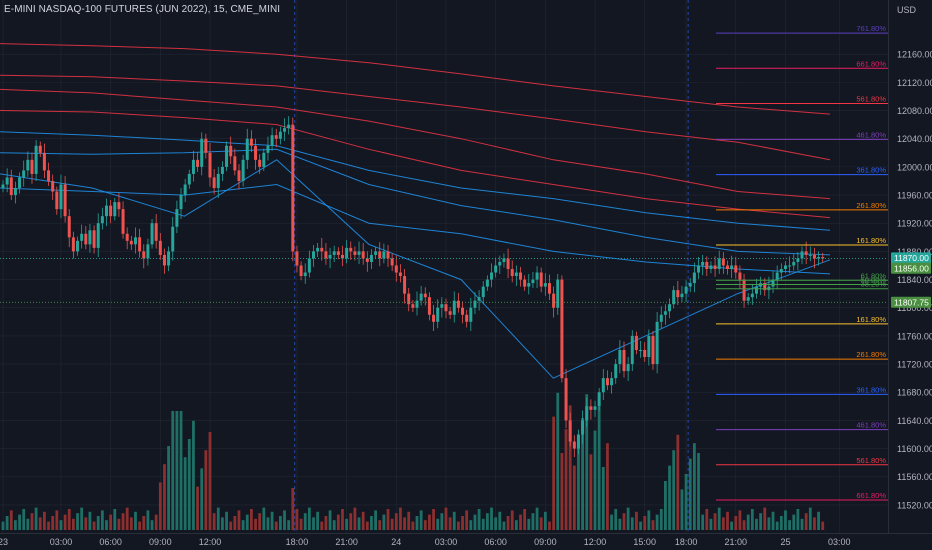 This screenshot has height=550, width=932. Describe the element at coordinates (545, 542) in the screenshot. I see `x-tick-label: 09:00` at that location.